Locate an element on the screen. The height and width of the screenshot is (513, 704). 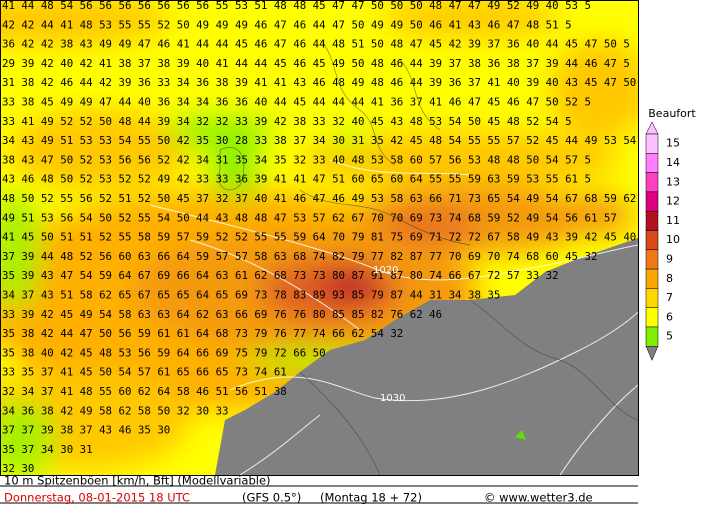
legend-label: 6 is located at coordinates (669, 316).